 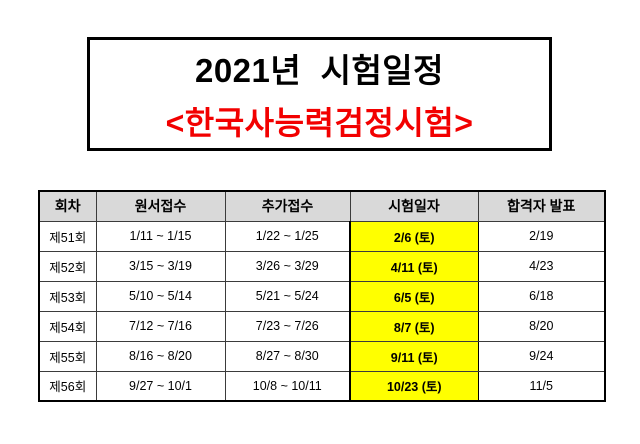 I want to click on cell-exam-date: 9/11 (토), so click(x=414, y=356).